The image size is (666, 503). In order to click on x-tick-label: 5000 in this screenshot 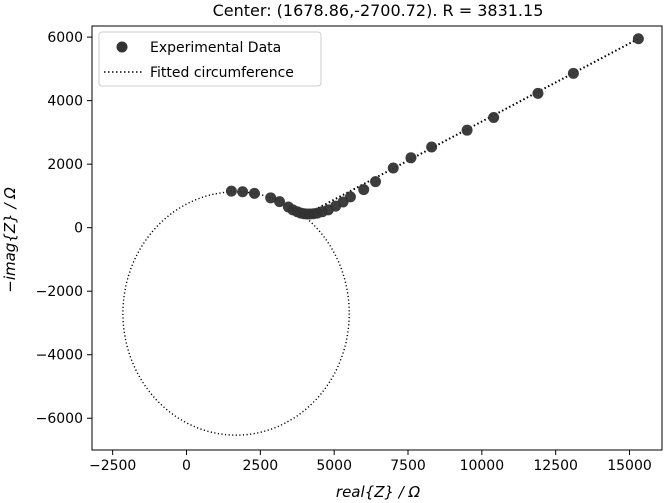, I will do `click(334, 466)`.